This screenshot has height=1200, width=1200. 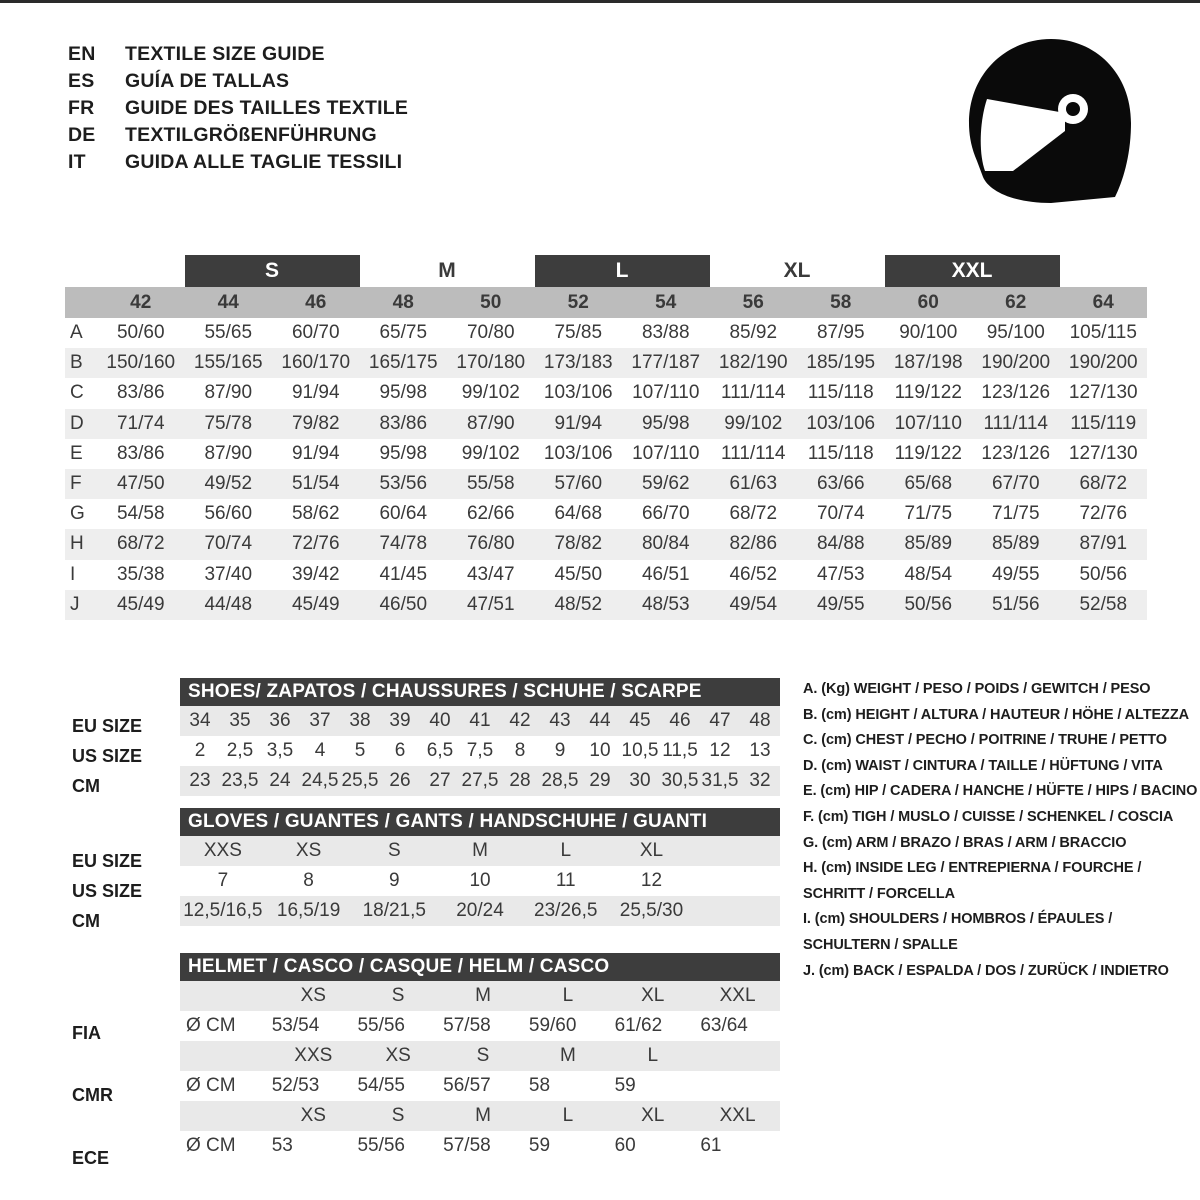 What do you see at coordinates (490, 544) in the screenshot?
I see `table-cell: 76/80` at bounding box center [490, 544].